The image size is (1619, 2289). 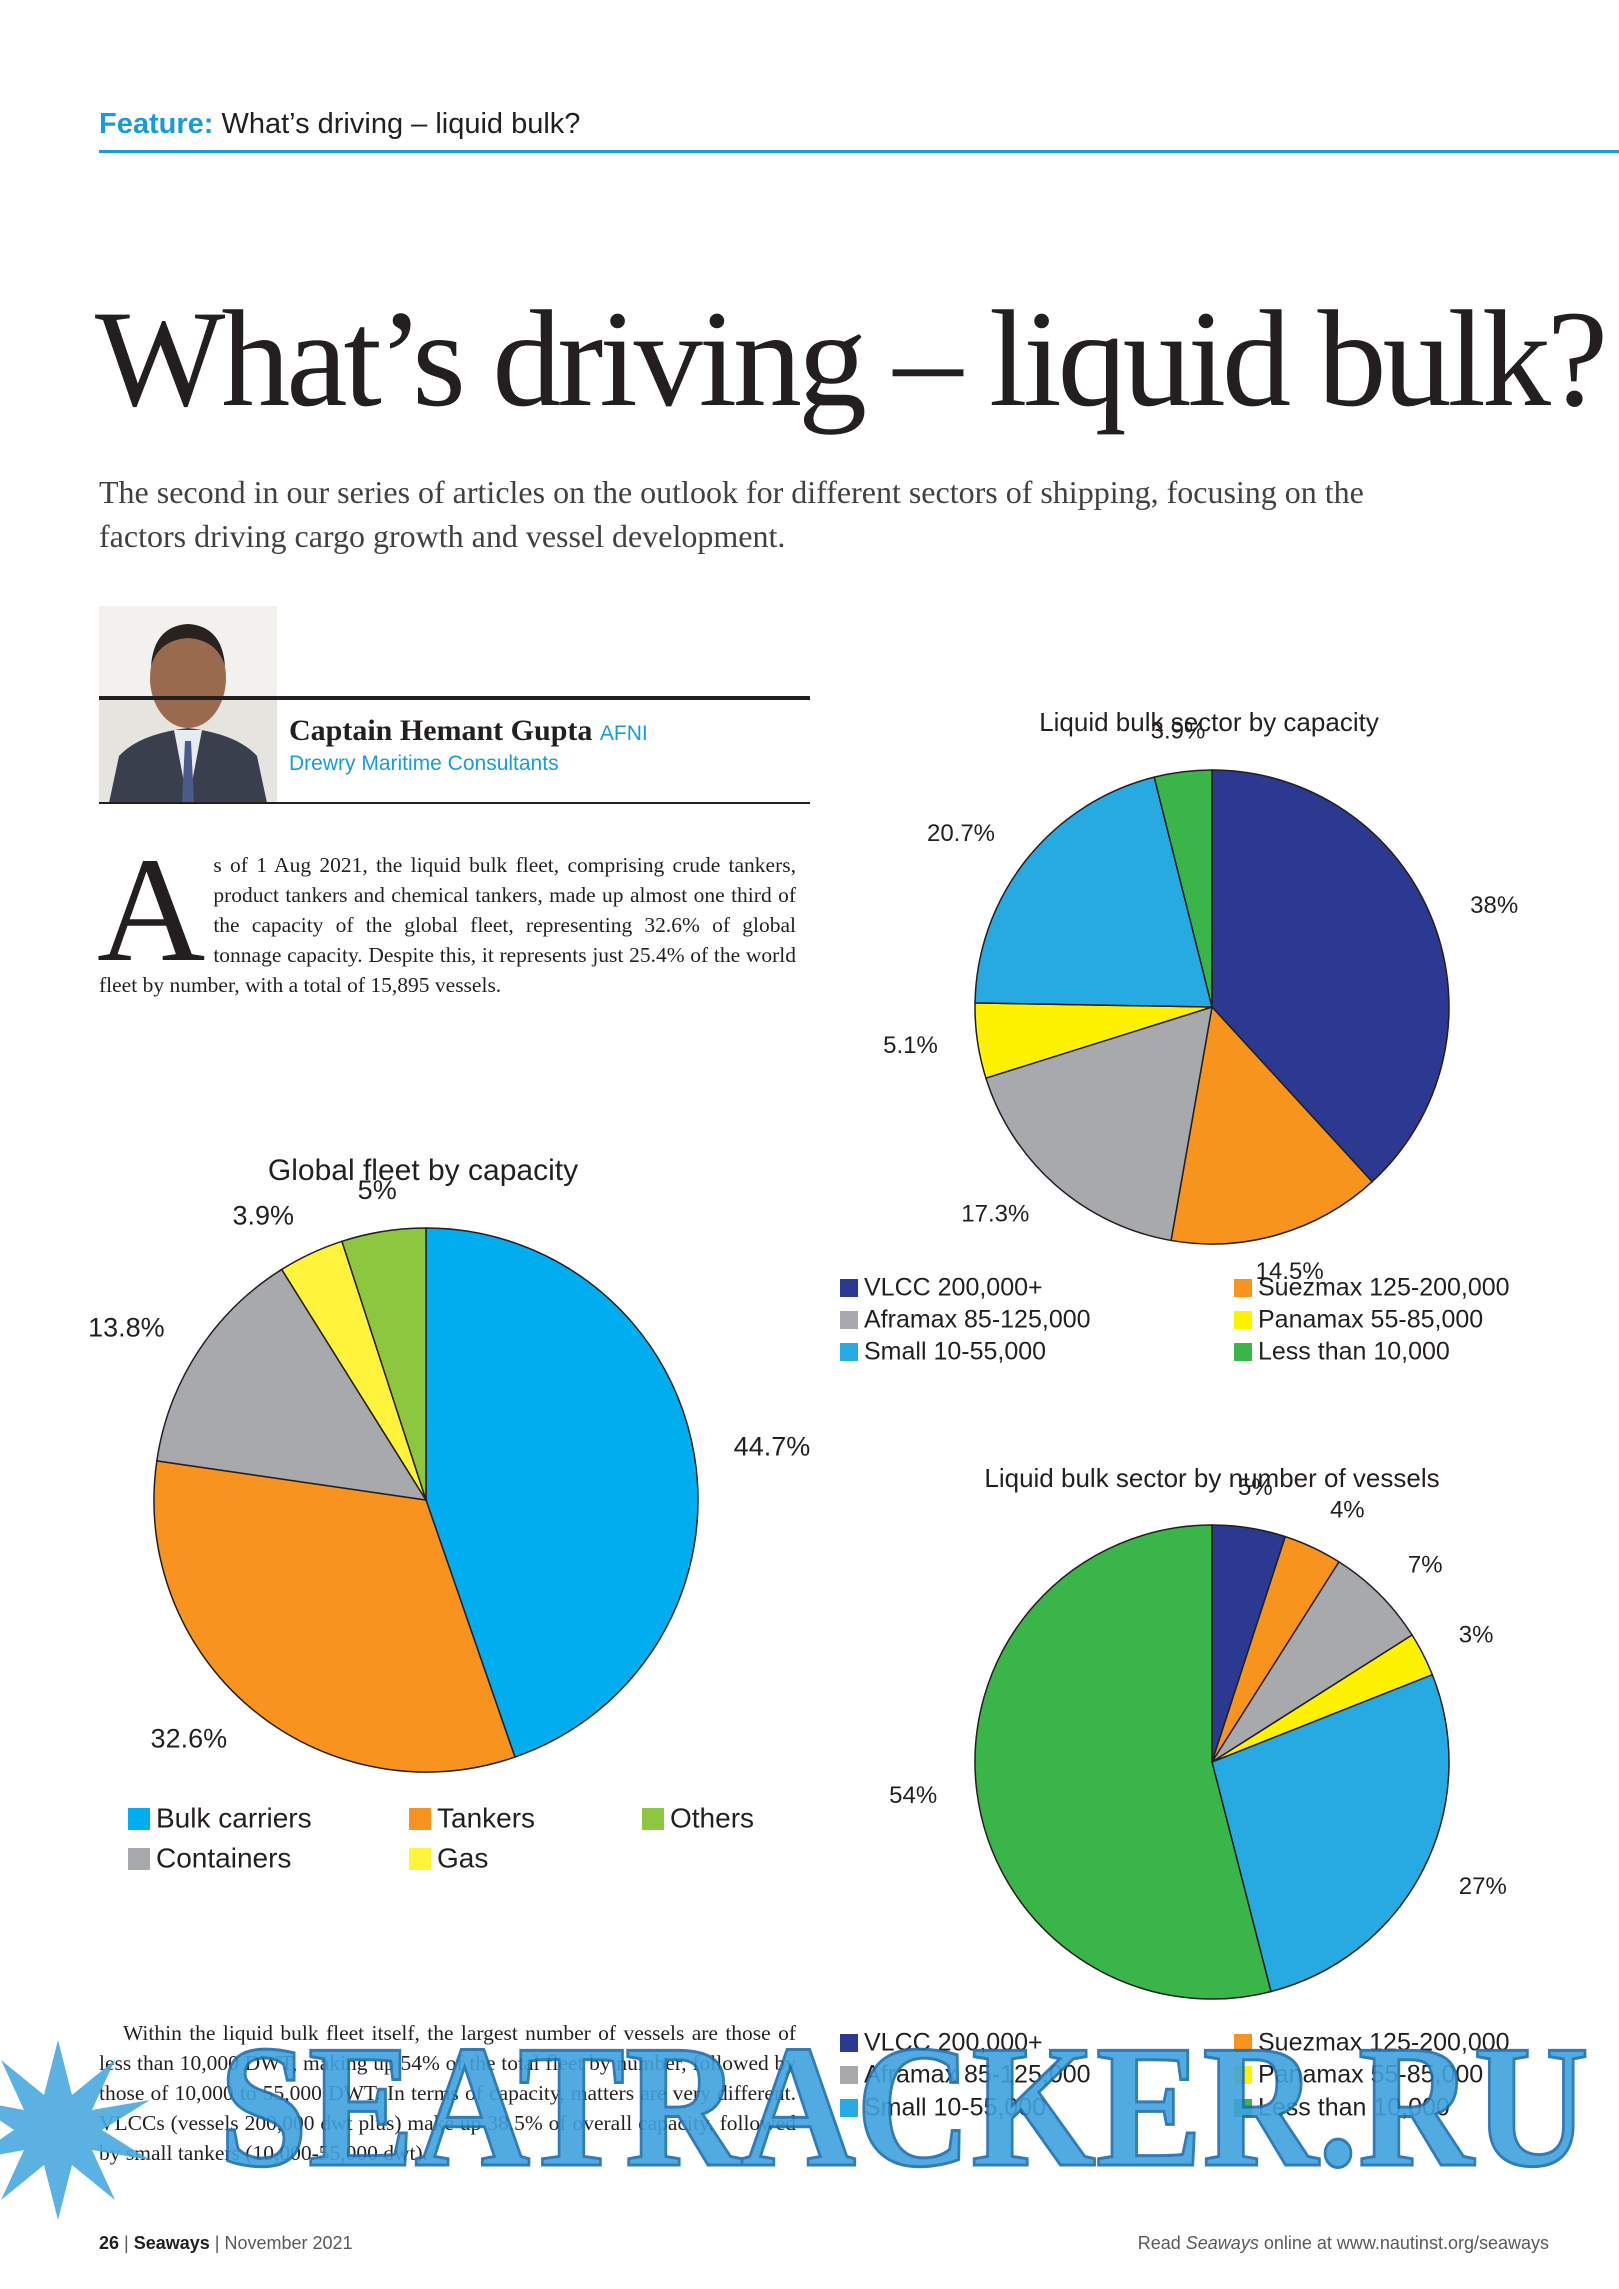 I want to click on running-header: Feature: What’s driving – liquid bulk?, so click(x=339, y=124).